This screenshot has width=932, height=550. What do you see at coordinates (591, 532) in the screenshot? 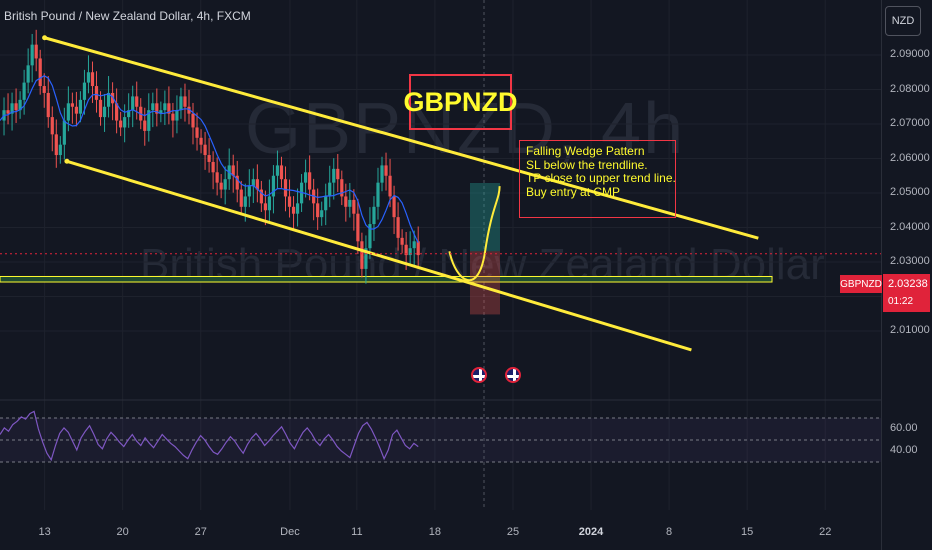
I see `time-tick-label: 2024` at bounding box center [591, 532].